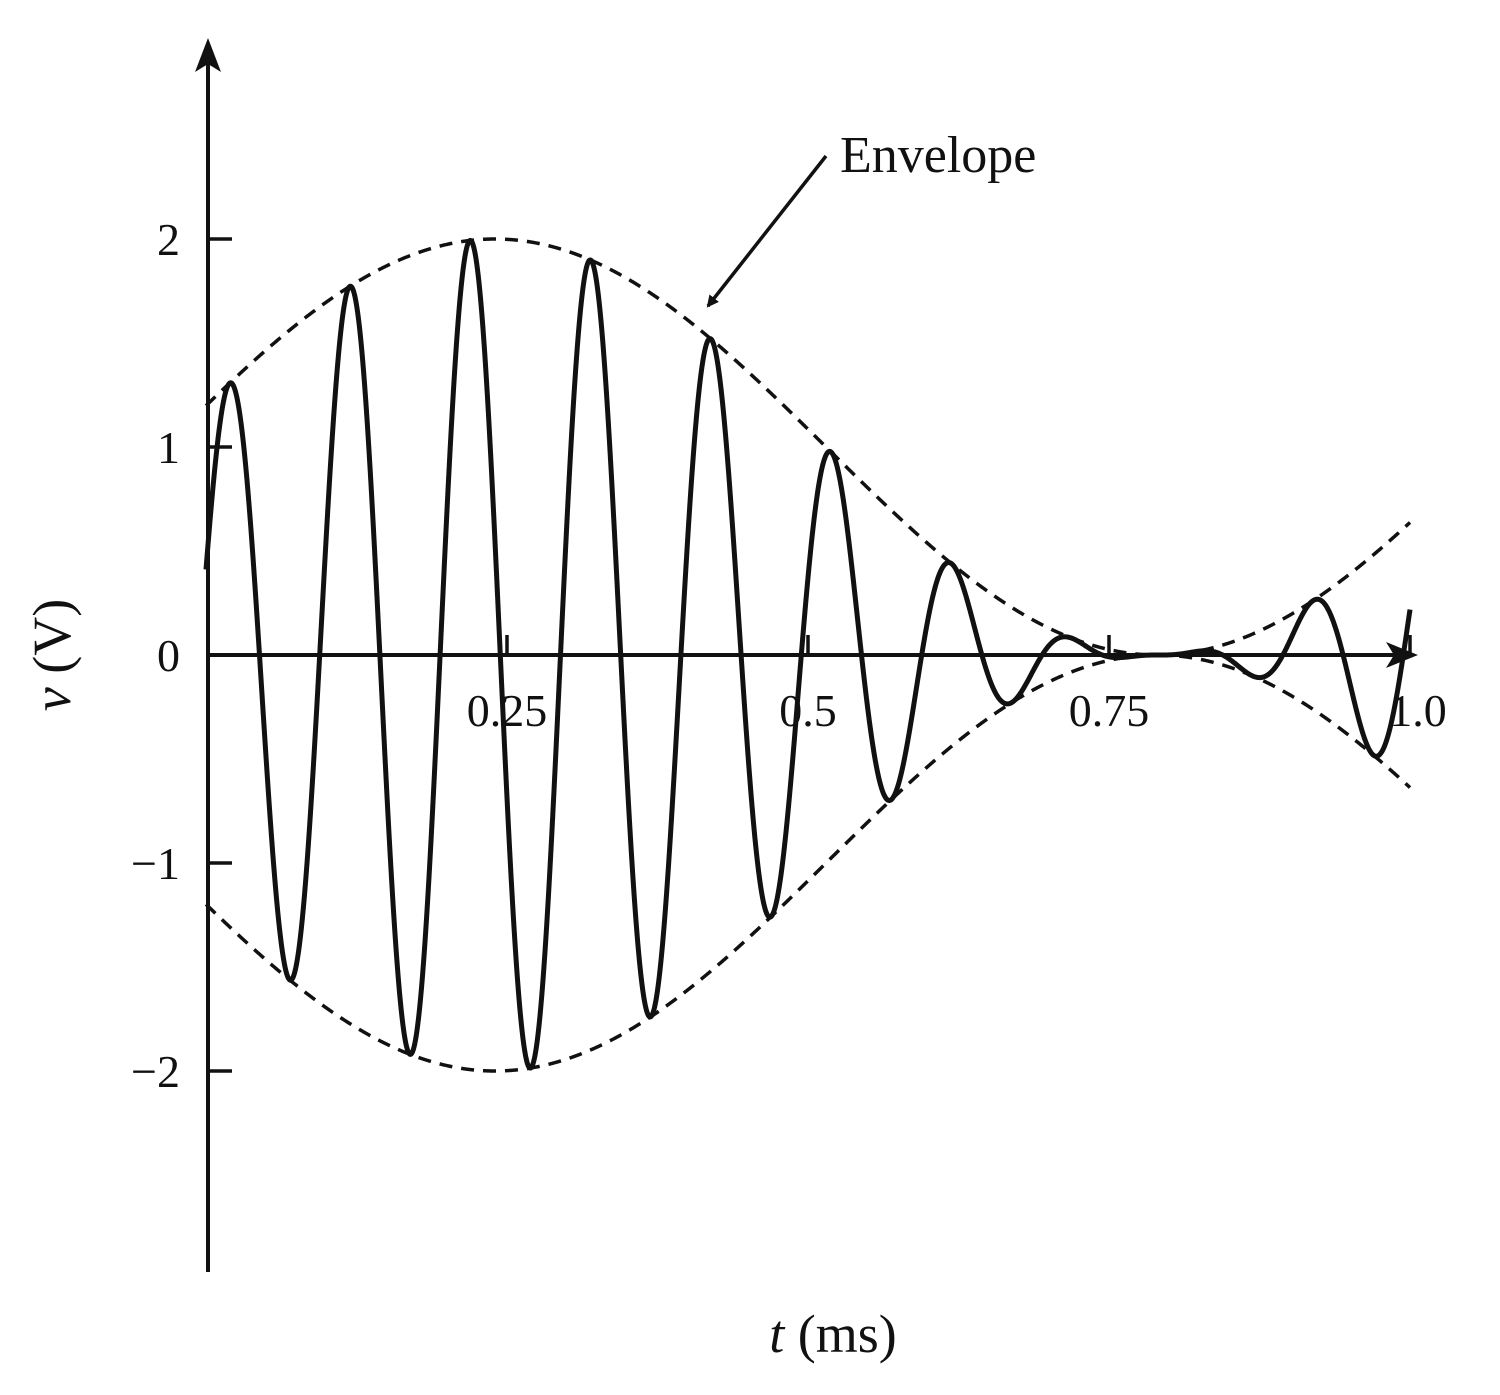 The image size is (1500, 1395). What do you see at coordinates (840, 1334) in the screenshot?
I see `x-axis-unit: (ms)` at bounding box center [840, 1334].